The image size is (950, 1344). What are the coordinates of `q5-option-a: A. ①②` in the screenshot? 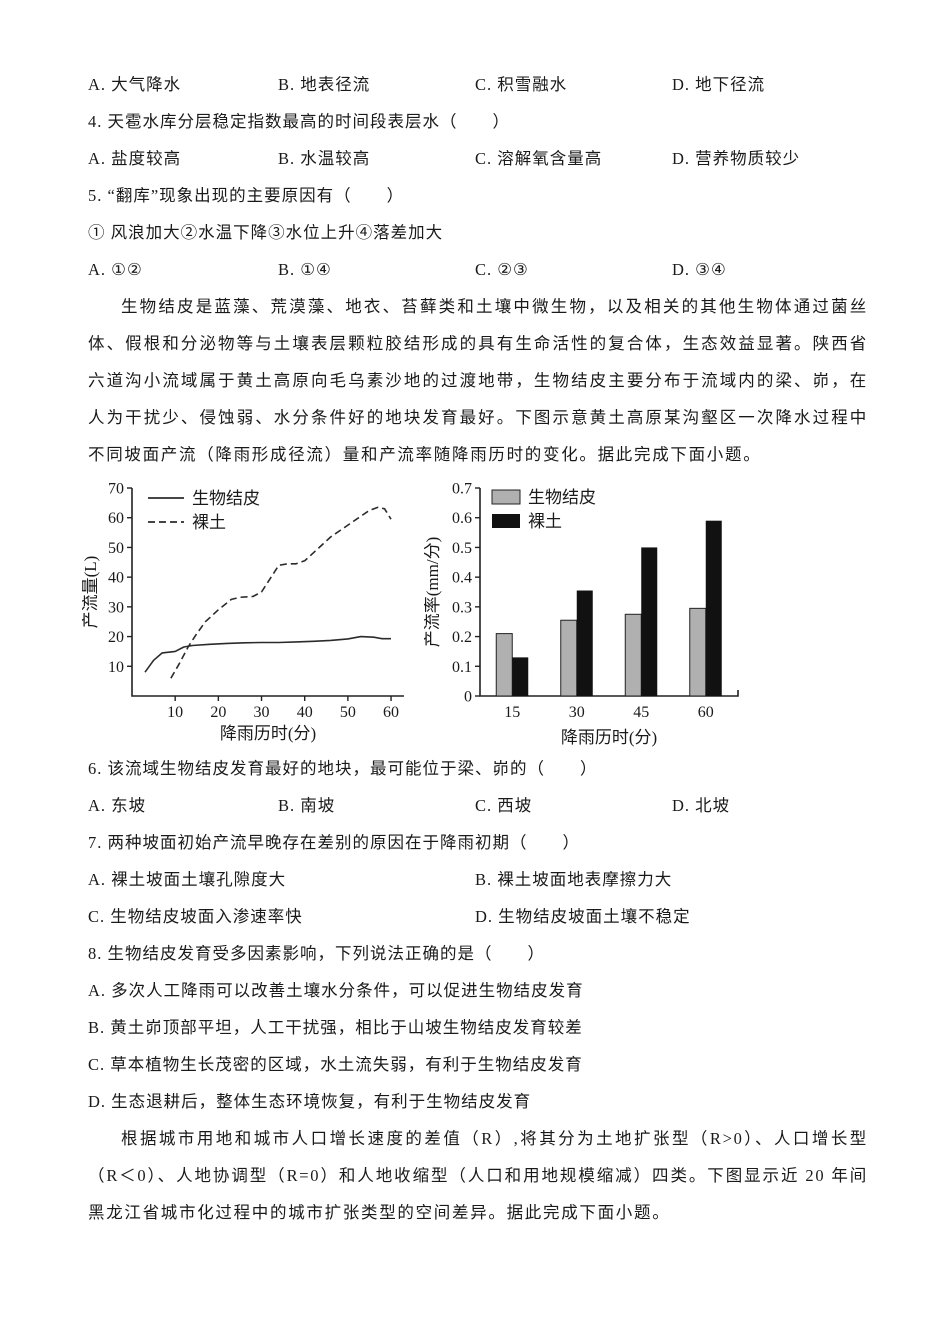 It's located at (115, 269).